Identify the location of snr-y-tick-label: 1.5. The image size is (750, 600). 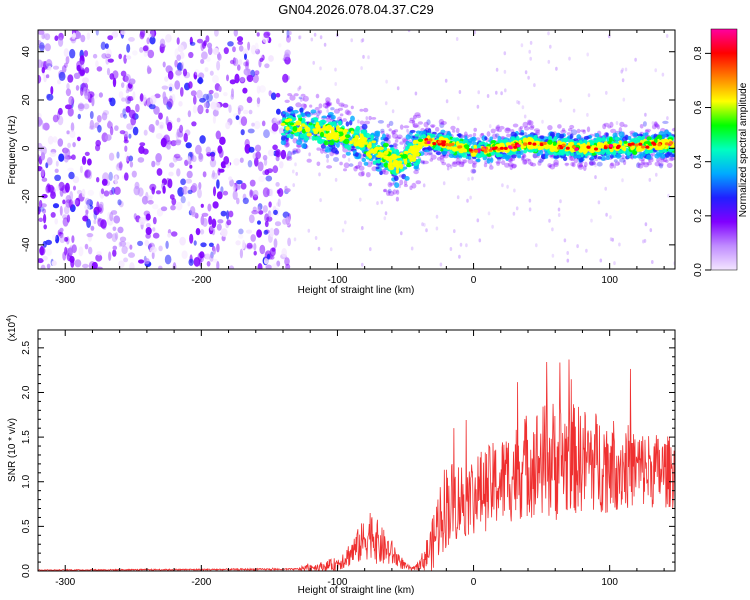
(26, 437).